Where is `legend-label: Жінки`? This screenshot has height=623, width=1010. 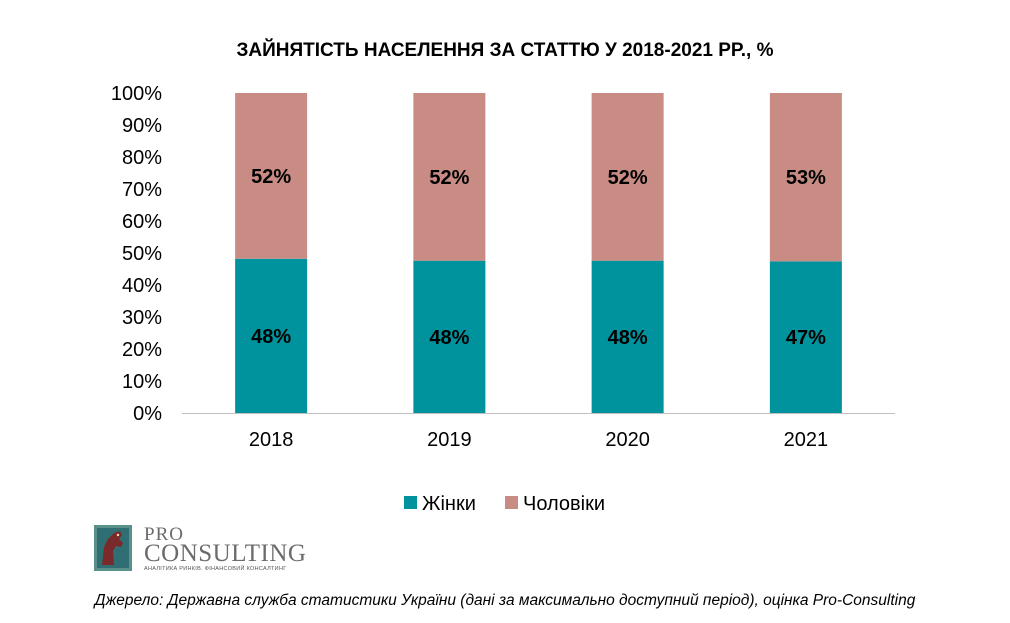 legend-label: Жінки is located at coordinates (449, 504).